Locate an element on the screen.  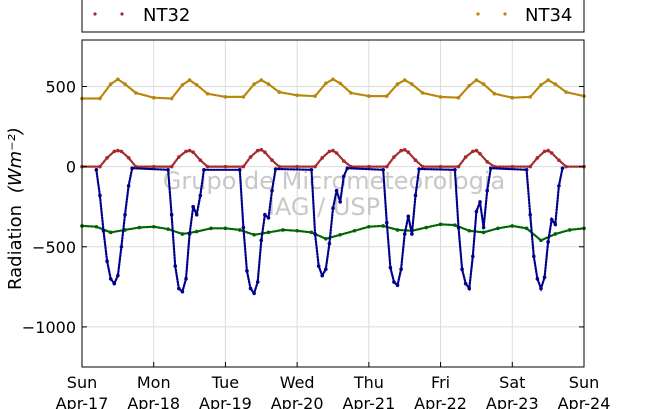
x-tick-label-date-1: Apr-18 is located at coordinates (153, 401).